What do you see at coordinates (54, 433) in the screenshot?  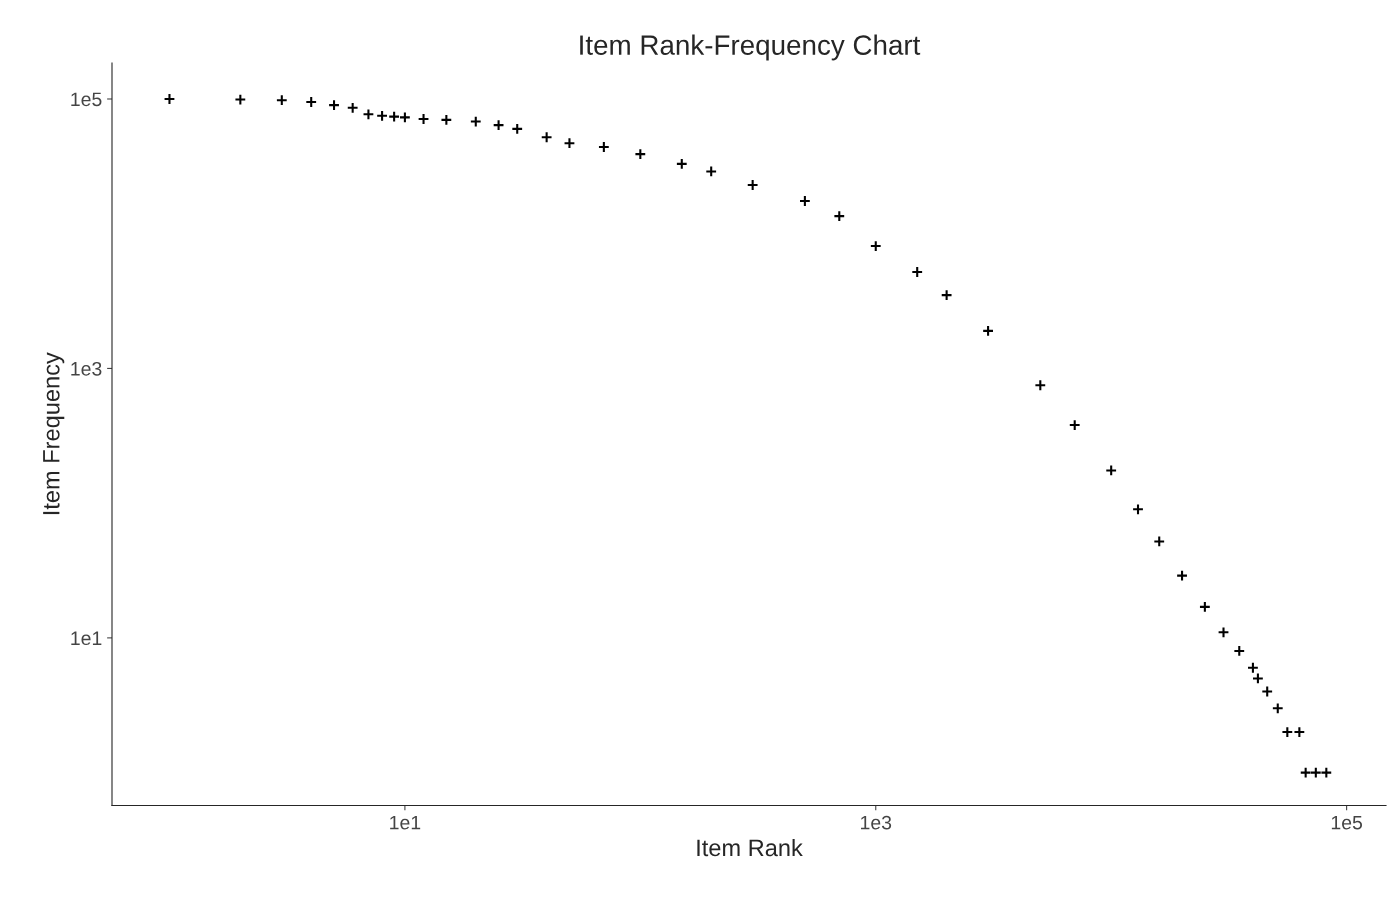 I see `y-axis-title: Item Frequency` at bounding box center [54, 433].